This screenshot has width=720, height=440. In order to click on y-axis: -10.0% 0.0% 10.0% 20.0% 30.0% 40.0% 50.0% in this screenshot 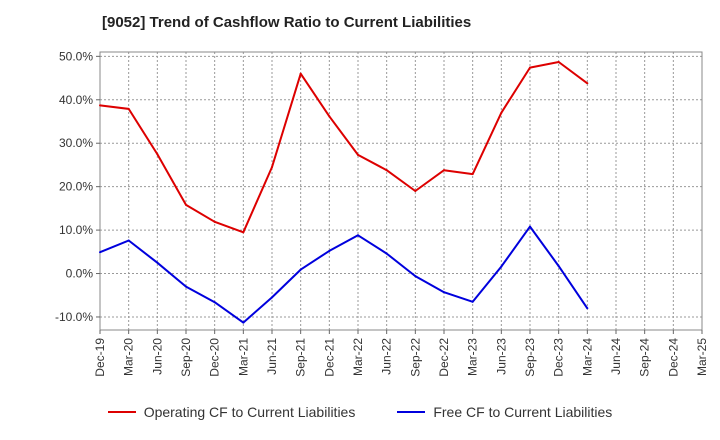, I will do `click(77, 186)`.